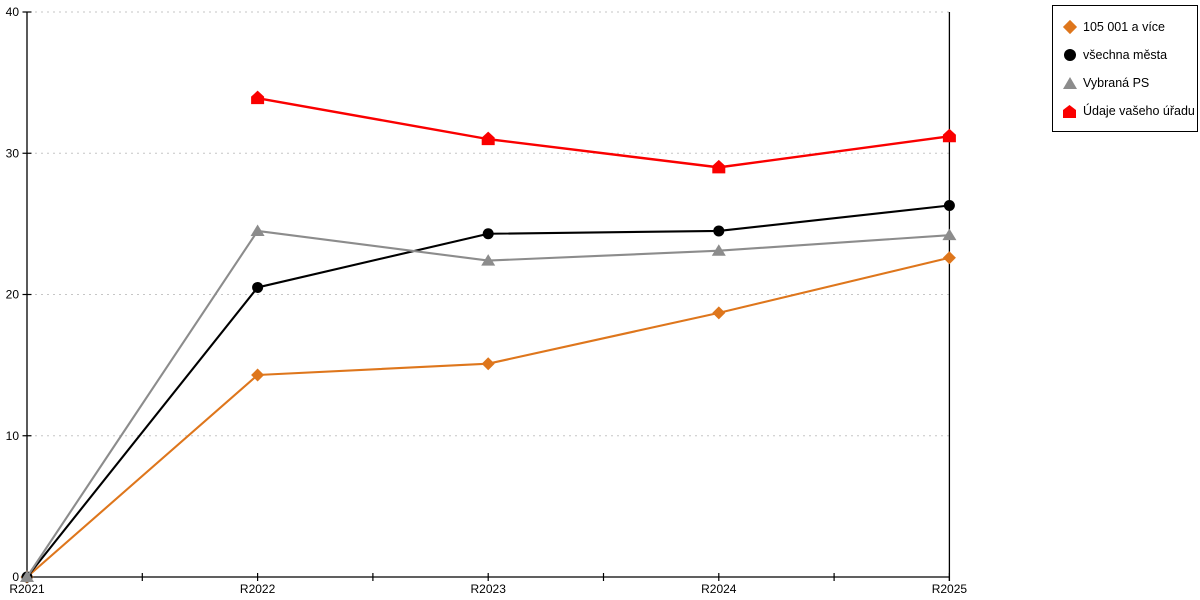  I want to click on legend-label: všechna města, so click(1125, 55).